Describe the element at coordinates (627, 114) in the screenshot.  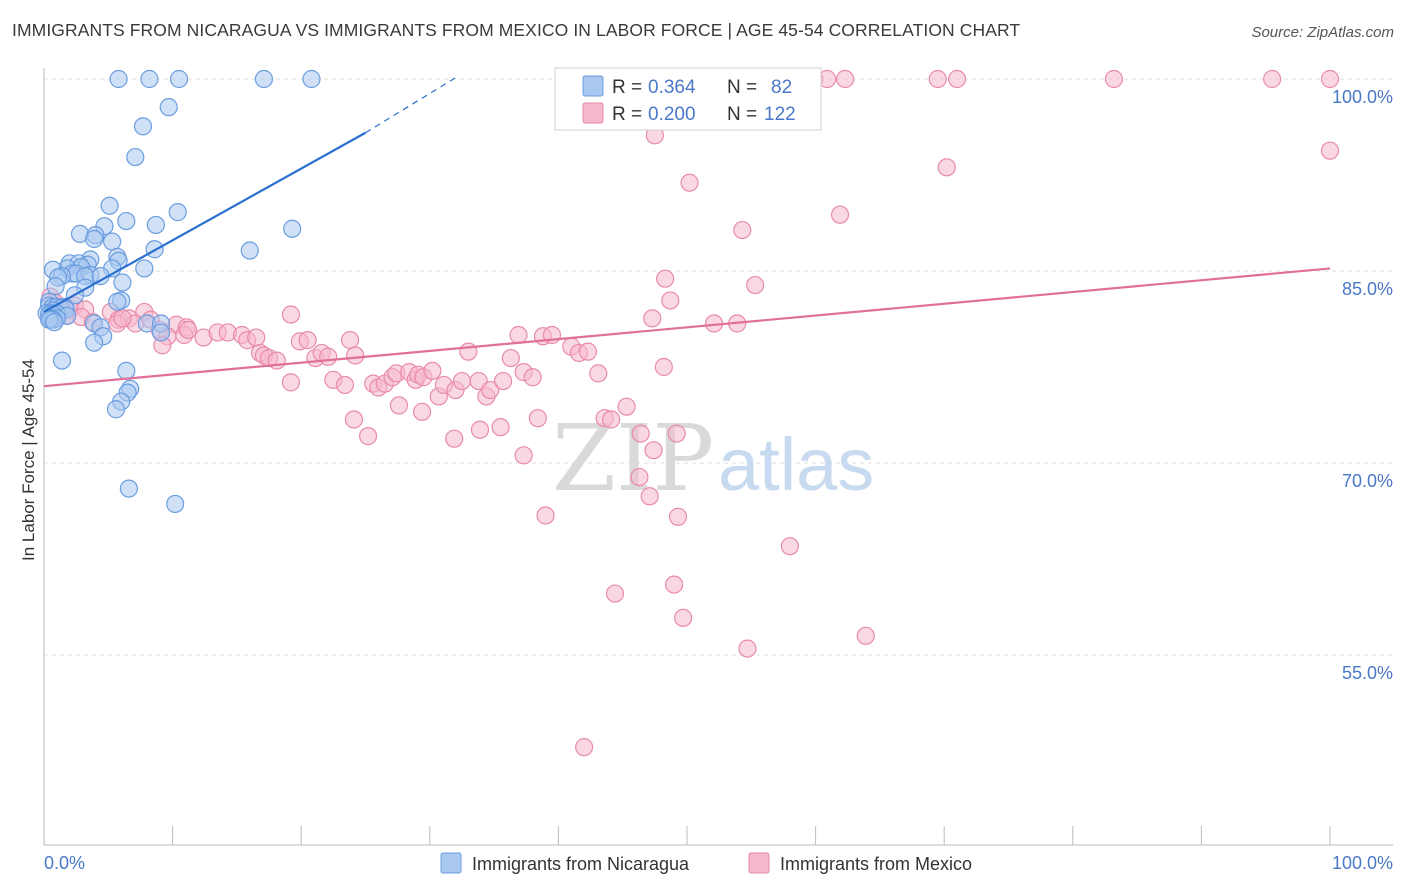
I see `legend-r-label-pink: R =` at that location.